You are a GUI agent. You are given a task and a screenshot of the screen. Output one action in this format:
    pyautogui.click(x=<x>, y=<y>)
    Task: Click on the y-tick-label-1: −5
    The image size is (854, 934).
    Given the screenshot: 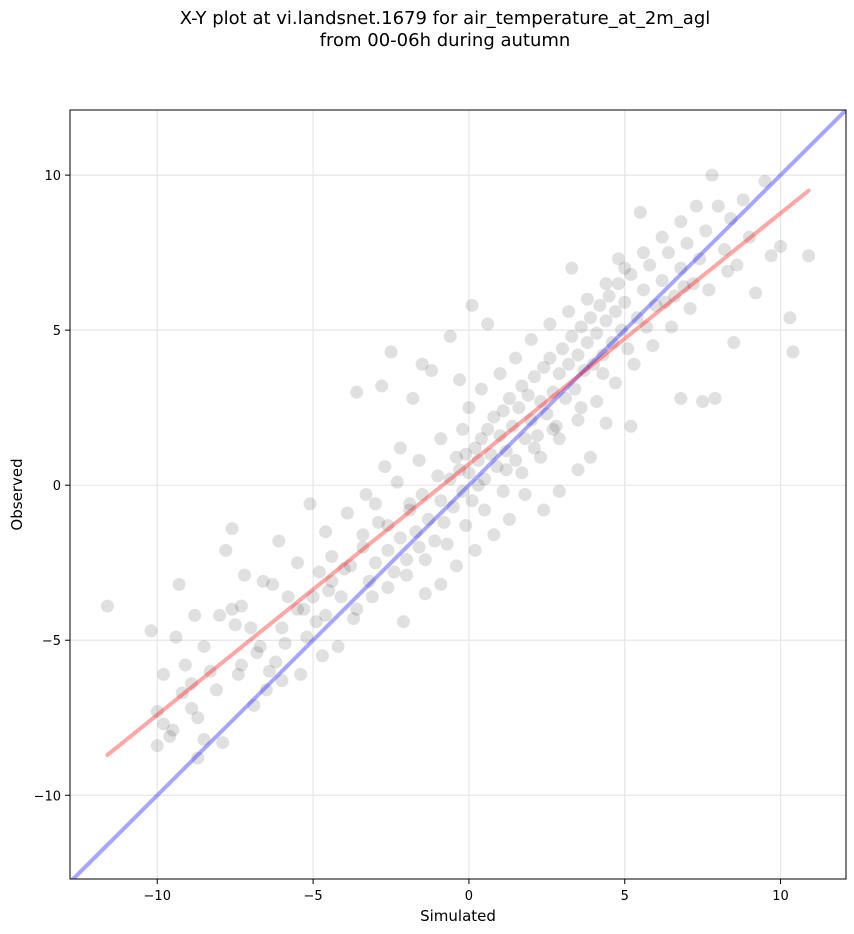 What is the action you would take?
    pyautogui.click(x=51, y=641)
    